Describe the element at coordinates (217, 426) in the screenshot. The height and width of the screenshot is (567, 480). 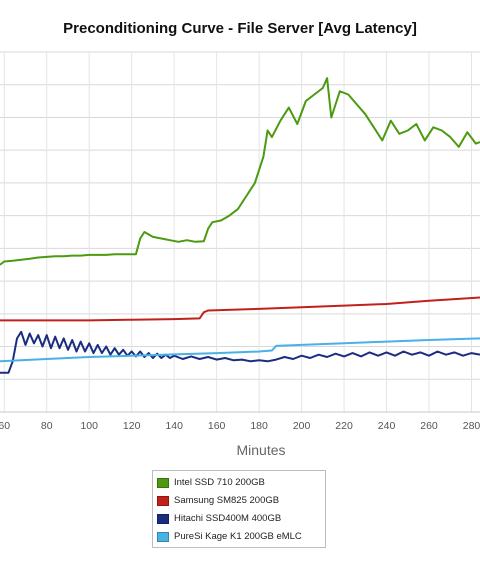
I see `x-tick-label: 160` at that location.